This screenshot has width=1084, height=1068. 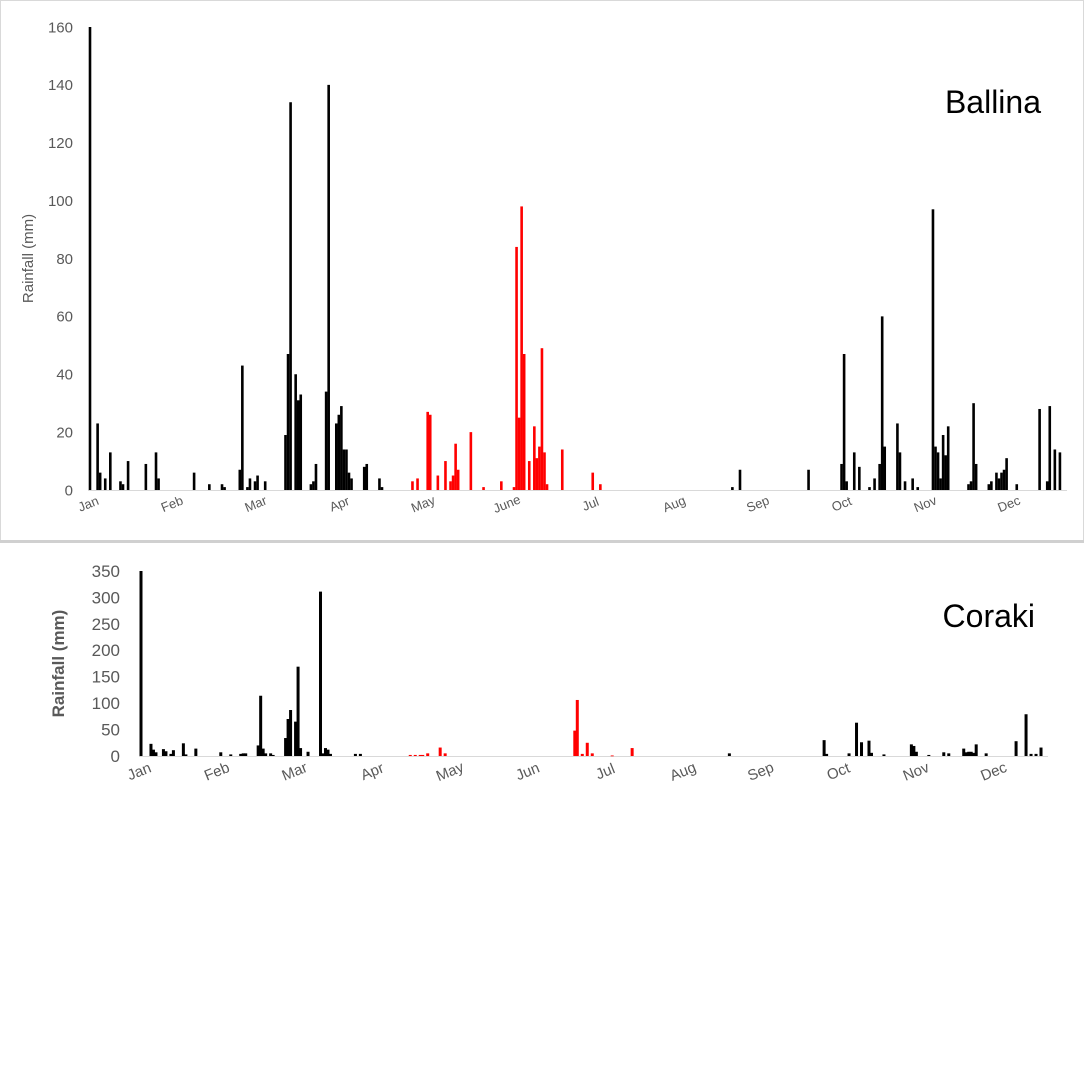 What do you see at coordinates (993, 102) in the screenshot?
I see `station-title: Ballina` at bounding box center [993, 102].